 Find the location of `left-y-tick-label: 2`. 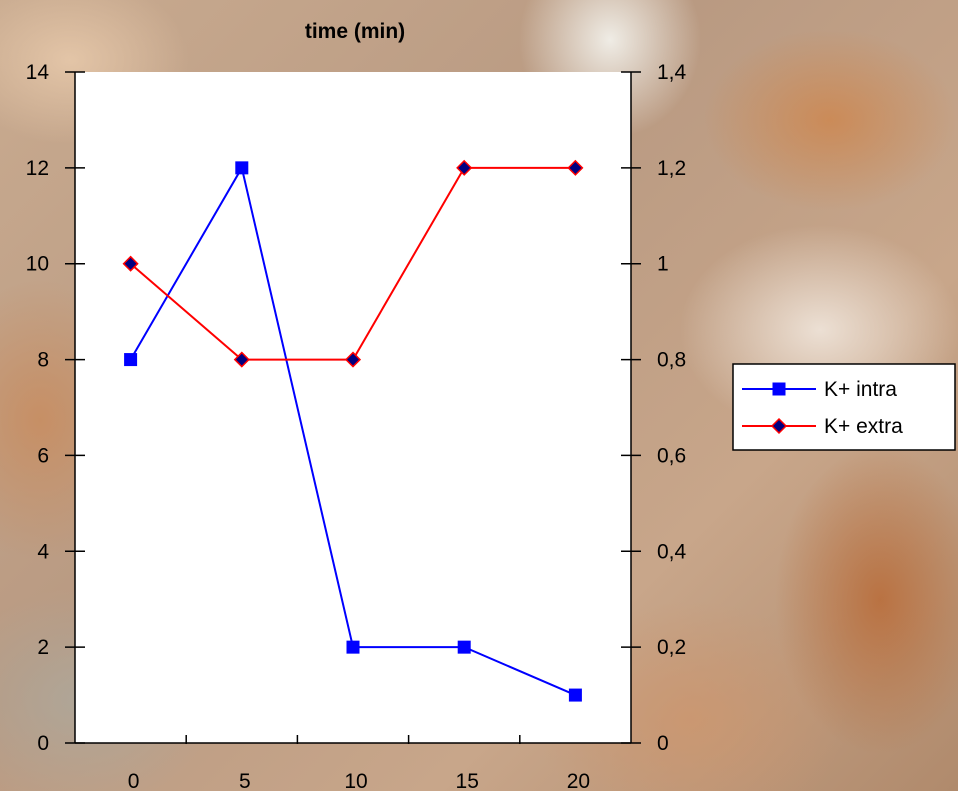

left-y-tick-label: 2 is located at coordinates (43, 647).